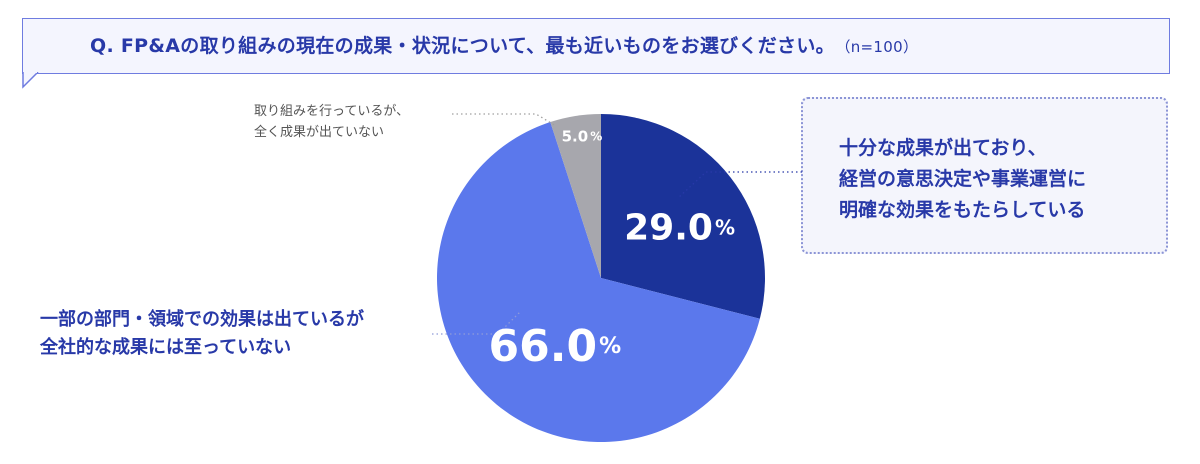 This screenshot has height=464, width=1200. What do you see at coordinates (880, 47) in the screenshot?
I see `sample-size: （n=100）` at bounding box center [880, 47].